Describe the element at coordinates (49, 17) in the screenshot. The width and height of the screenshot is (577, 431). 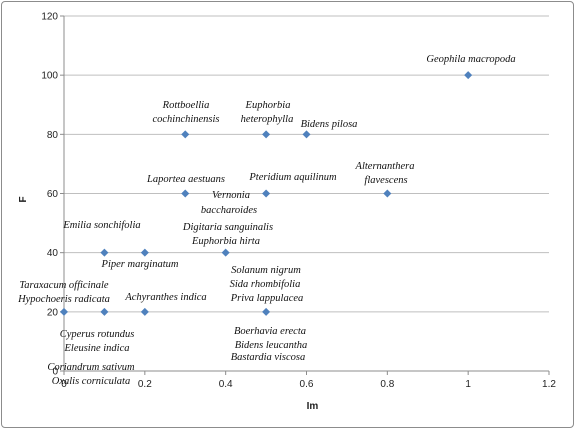
I see `y-tick-label: 120` at that location.